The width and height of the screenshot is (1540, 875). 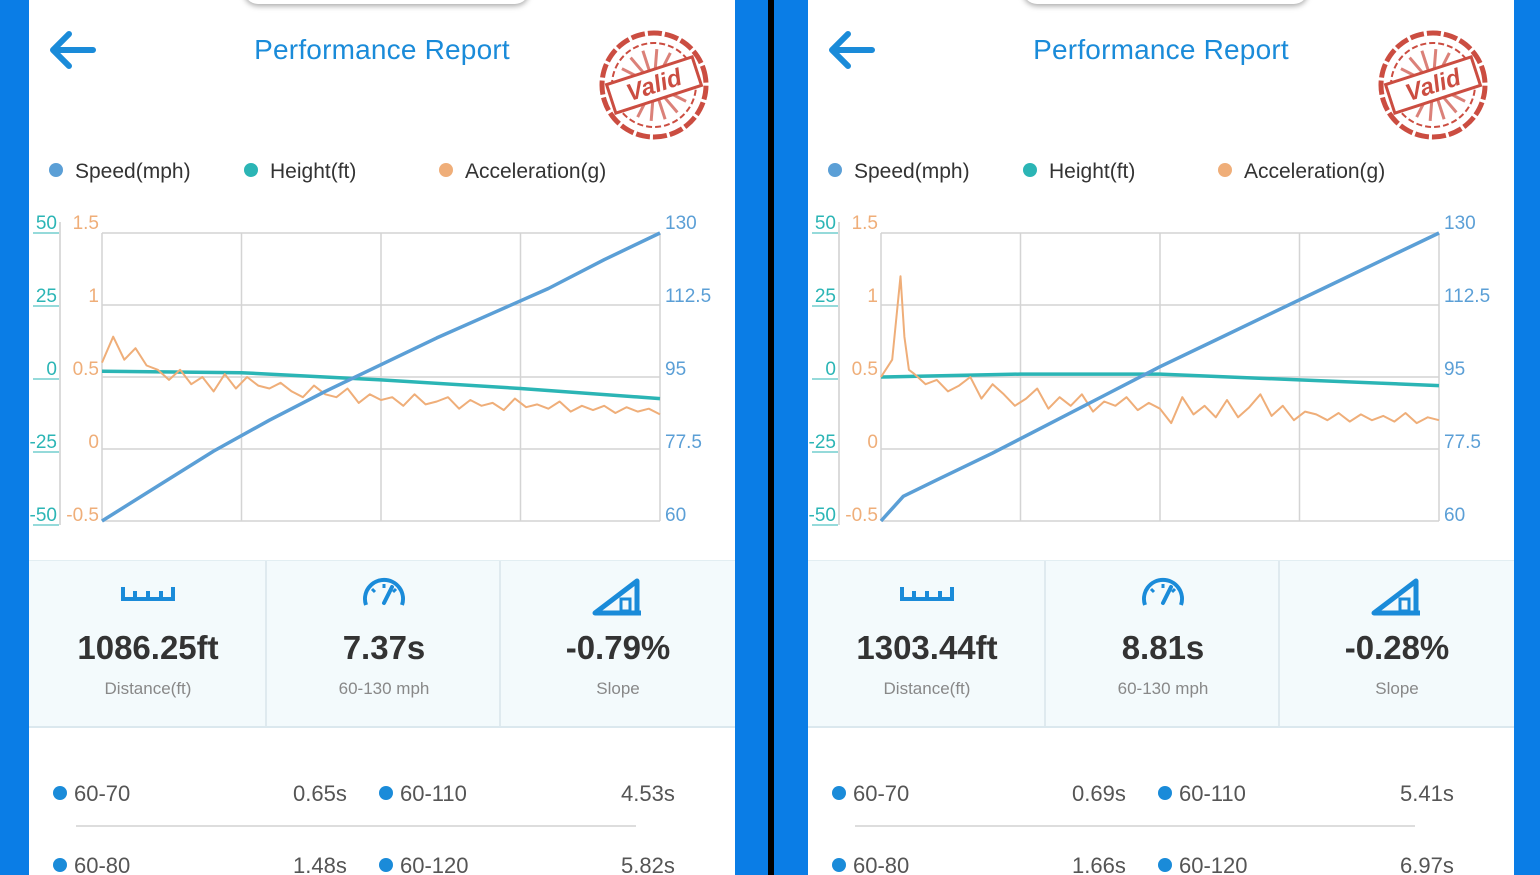 I want to click on split-time: 5.41s, so click(x=1427, y=793).